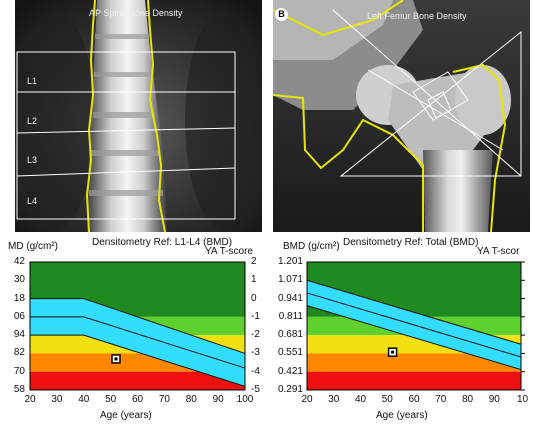 The width and height of the screenshot is (533, 427). What do you see at coordinates (32, 81) in the screenshot?
I see `region-label-l1: L1` at bounding box center [32, 81].